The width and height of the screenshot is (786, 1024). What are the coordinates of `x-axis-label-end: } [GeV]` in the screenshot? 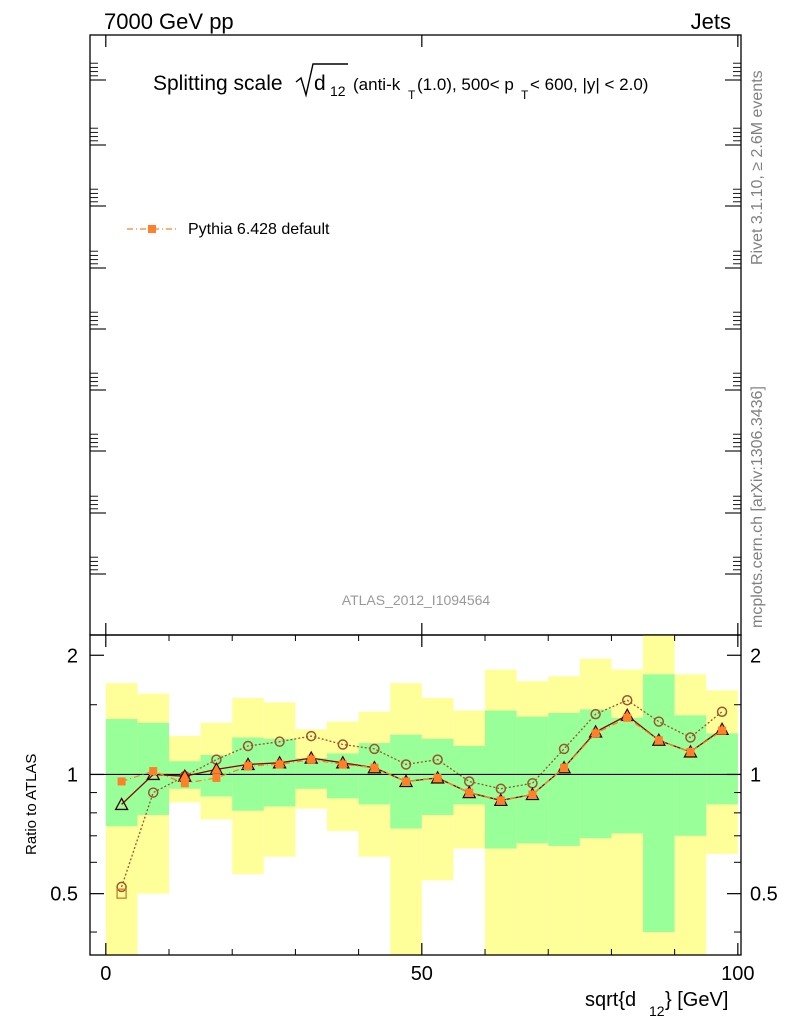 It's located at (696, 1000).